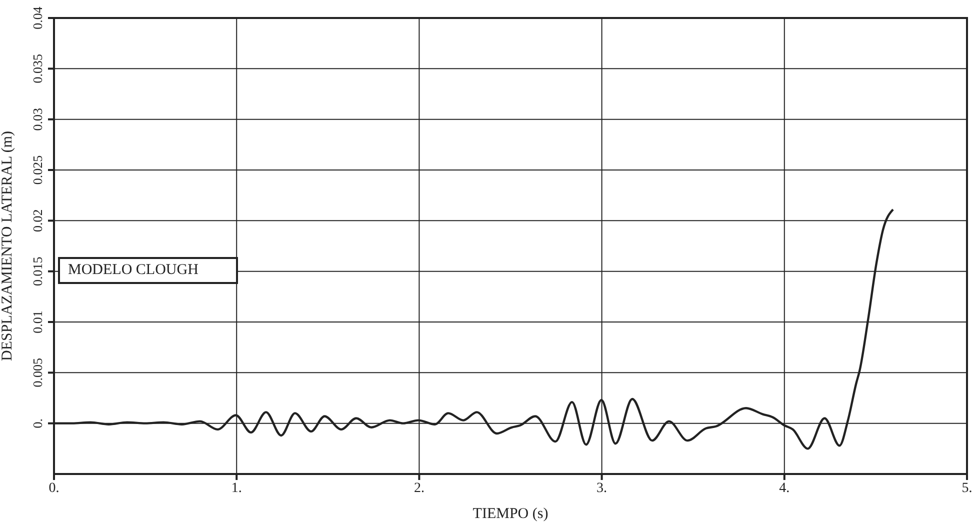 The width and height of the screenshot is (973, 526). What do you see at coordinates (236, 488) in the screenshot?
I see `x-tick-label: 1.` at bounding box center [236, 488].